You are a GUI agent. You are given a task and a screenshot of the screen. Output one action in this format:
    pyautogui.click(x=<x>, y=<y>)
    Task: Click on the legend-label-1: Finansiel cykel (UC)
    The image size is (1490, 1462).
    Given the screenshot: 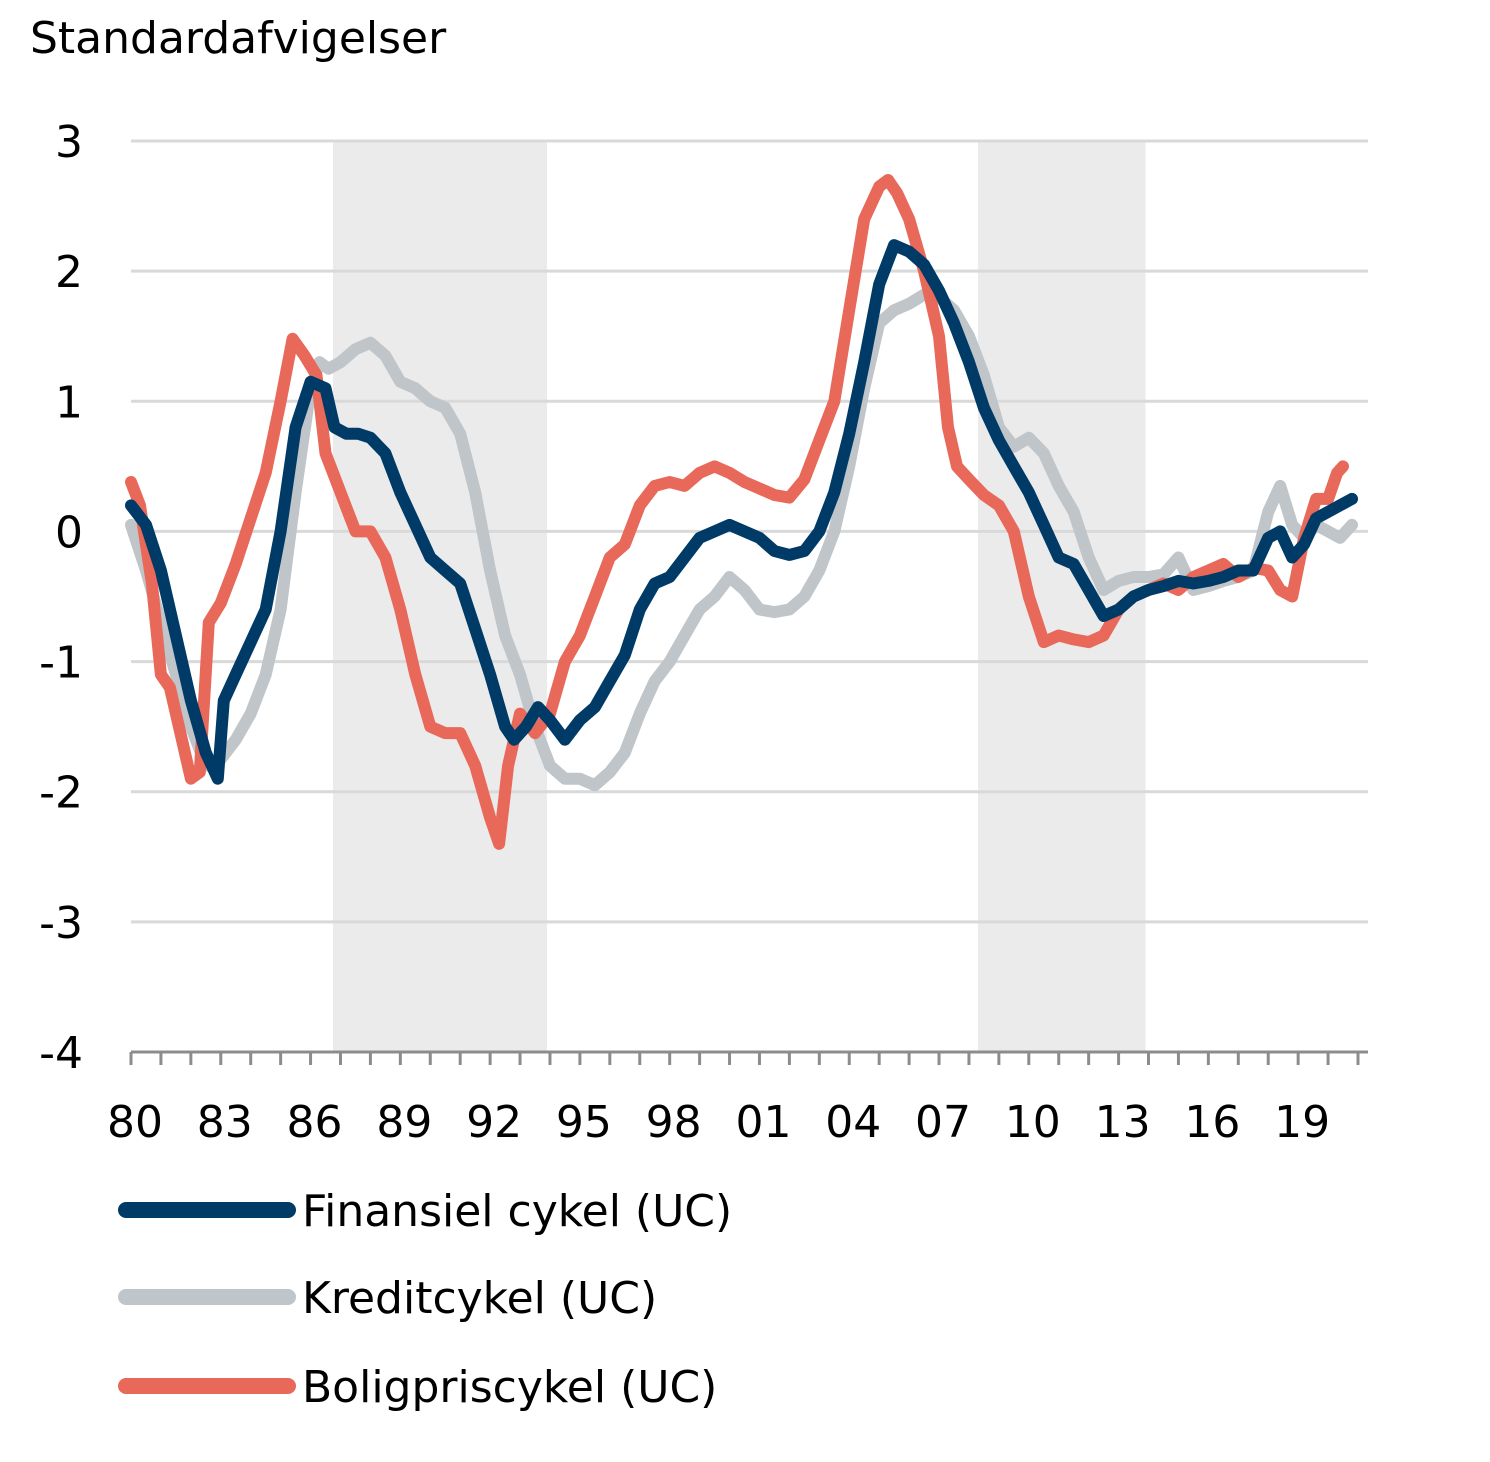 What is the action you would take?
    pyautogui.click(x=517, y=1211)
    